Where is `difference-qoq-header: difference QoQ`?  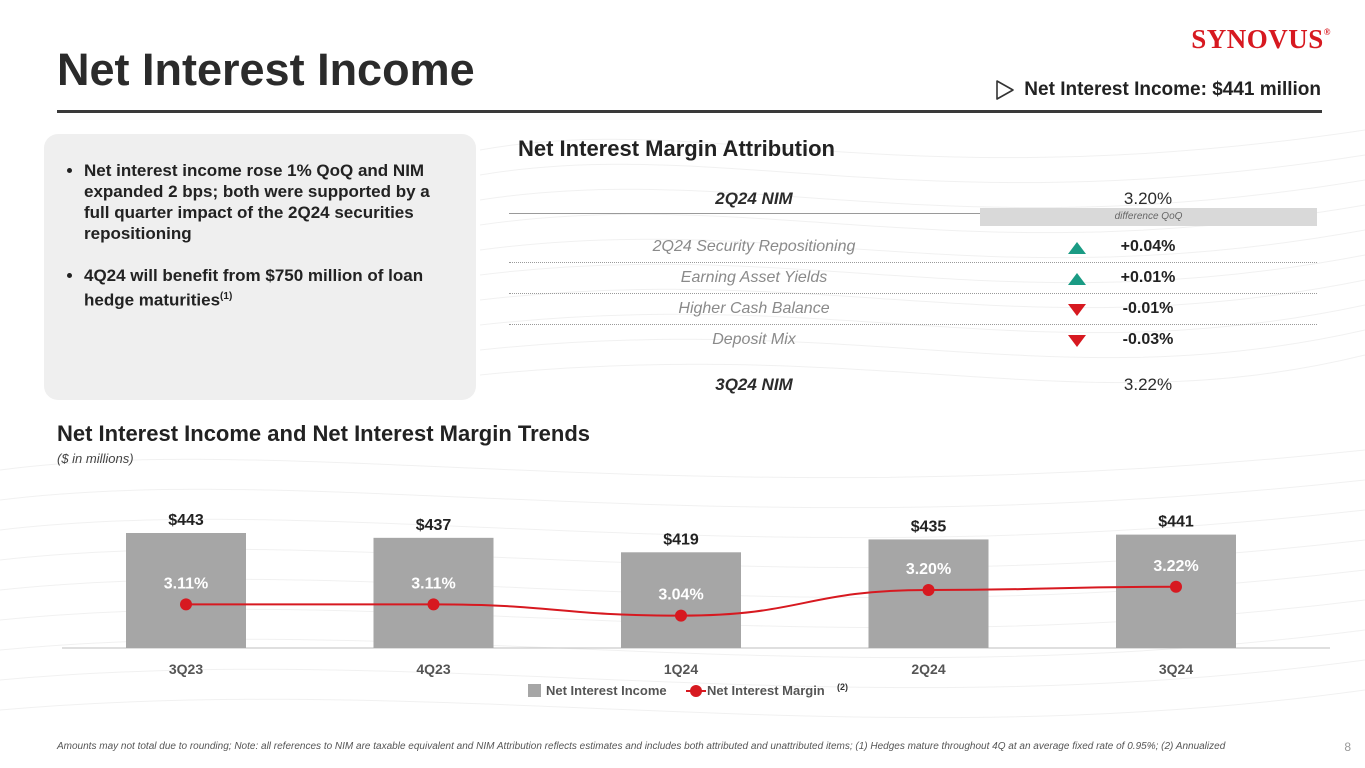 difference-qoq-header: difference QoQ is located at coordinates (1148, 217).